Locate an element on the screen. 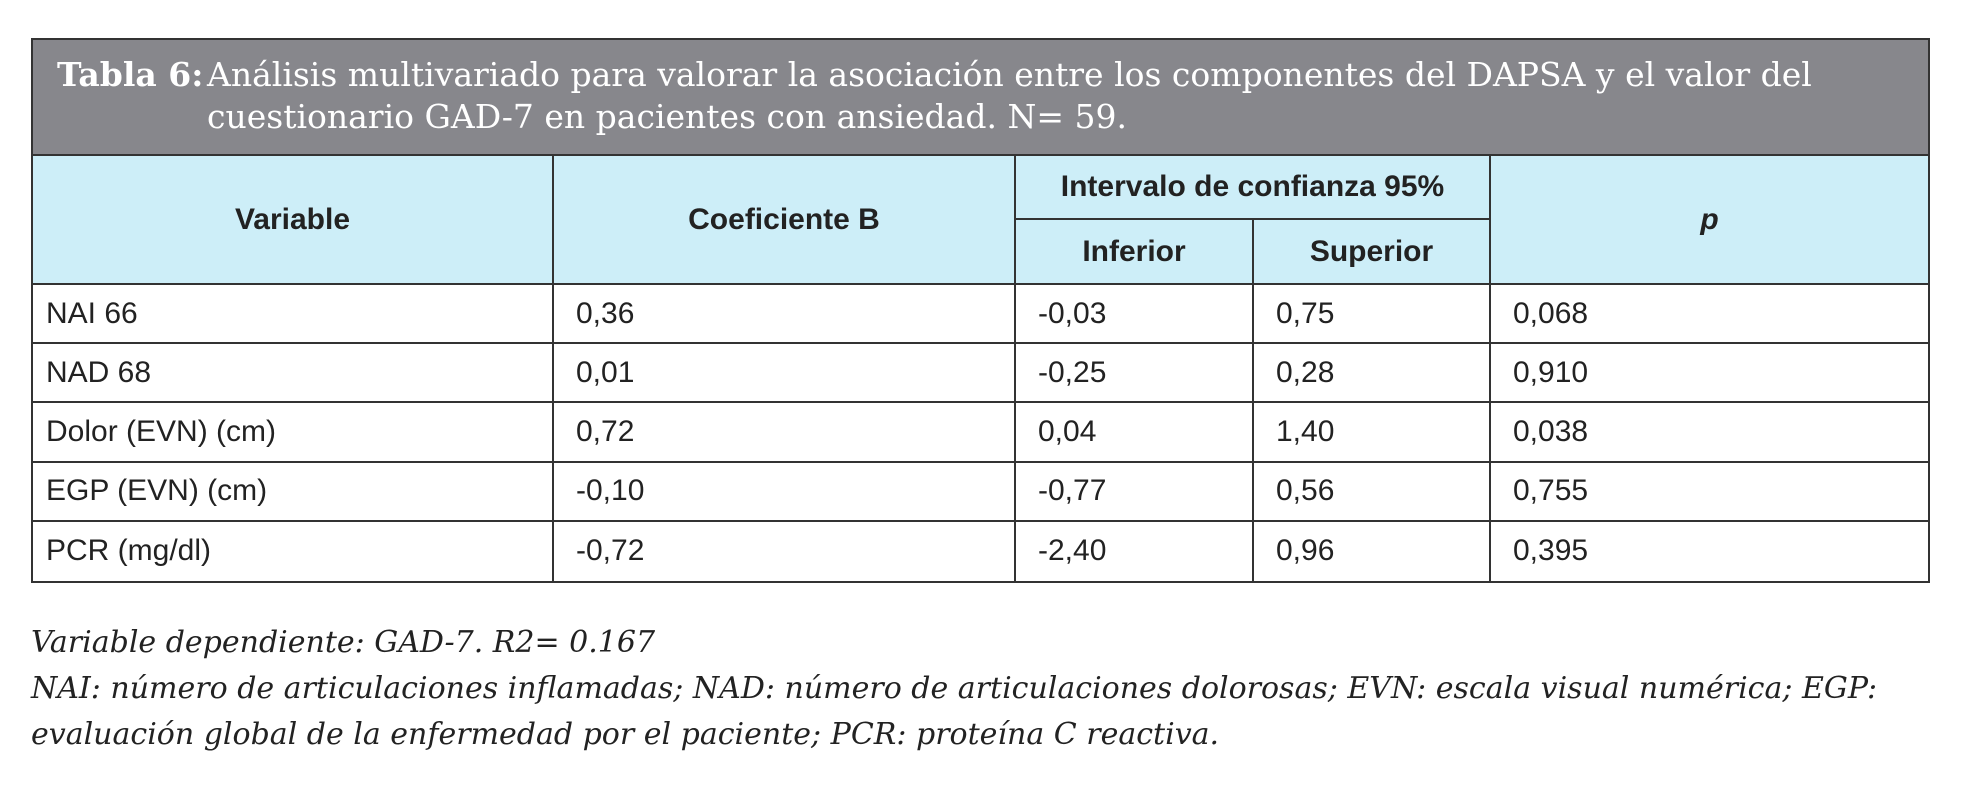 This screenshot has height=801, width=1964. table-label: Tabla 6: is located at coordinates (130, 74).